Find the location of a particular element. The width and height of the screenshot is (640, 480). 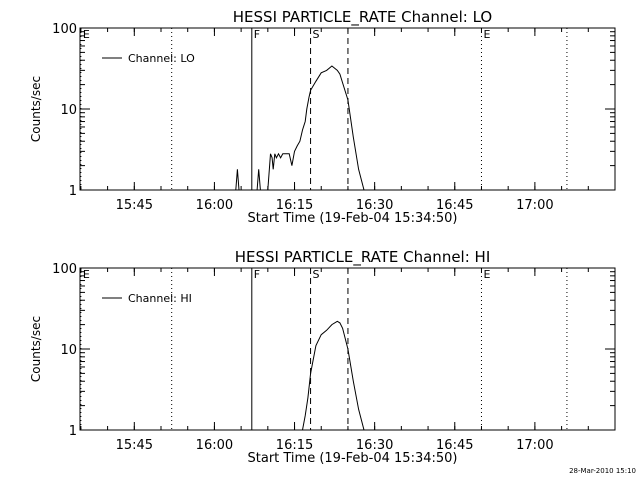

legend-label: Channel: LO is located at coordinates (161, 58).